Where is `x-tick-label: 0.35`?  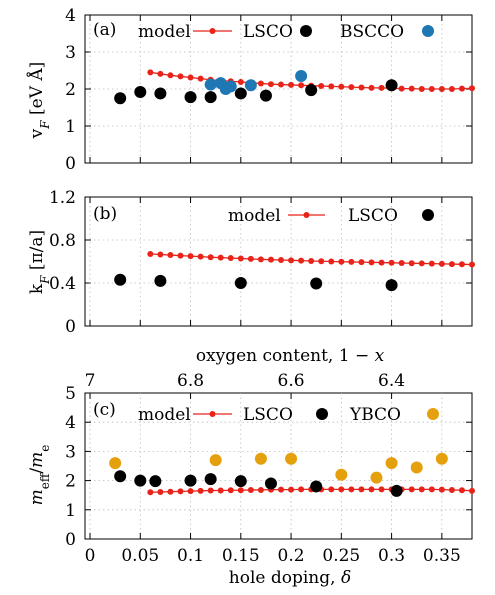 x-tick-label: 0.35 is located at coordinates (442, 556).